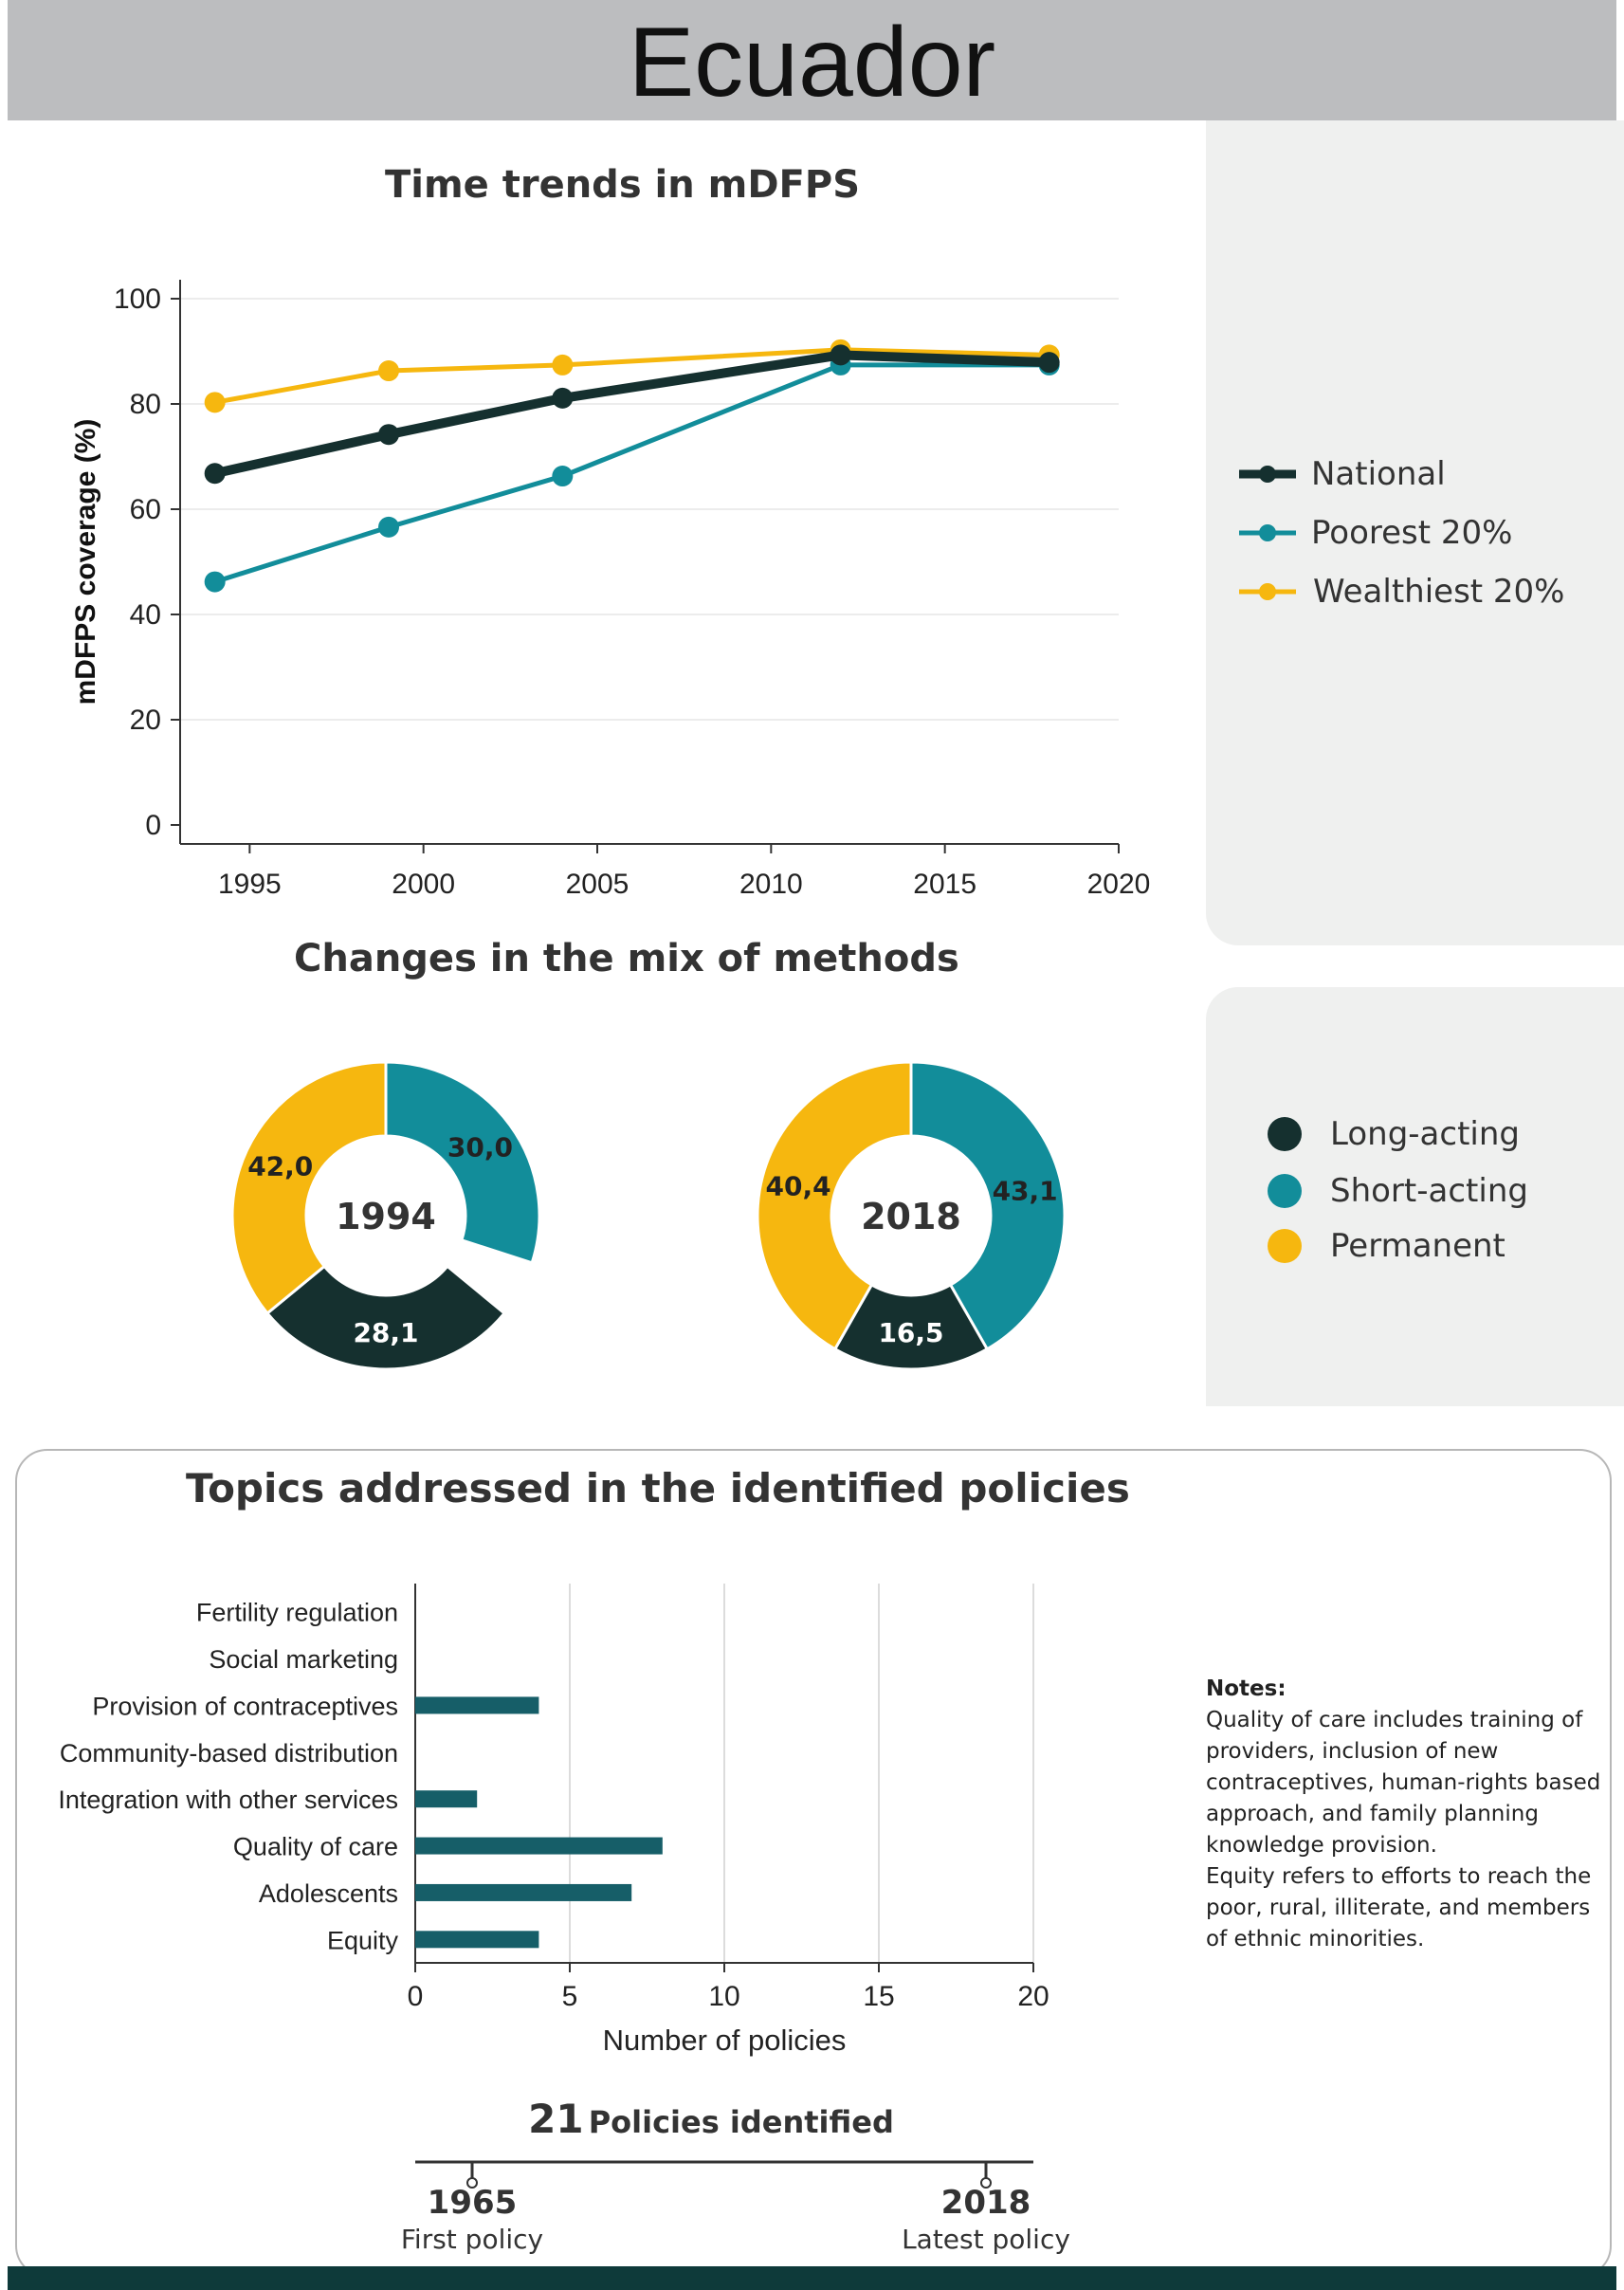  I want to click on legend-poorest-dot, so click(1267, 532).